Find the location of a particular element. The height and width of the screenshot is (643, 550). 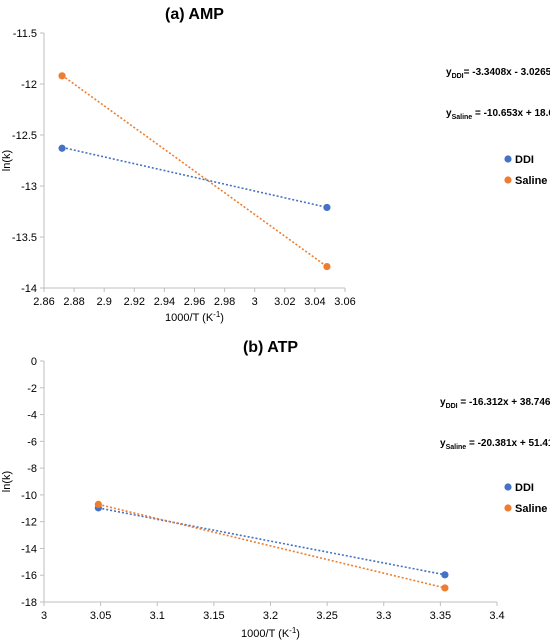

x-tick-label: 3.25 is located at coordinates (326, 616).